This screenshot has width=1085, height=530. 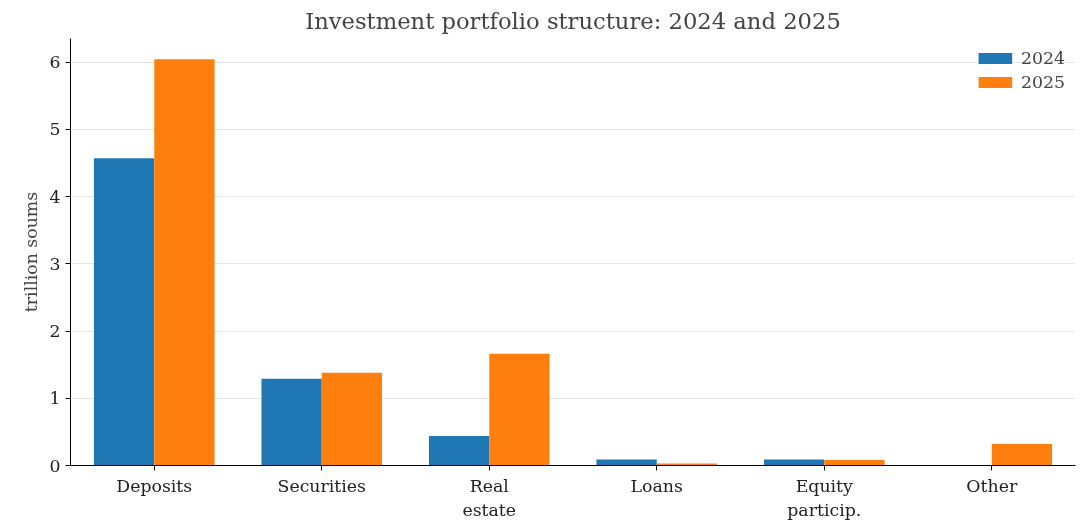 What do you see at coordinates (31, 252) in the screenshot?
I see `y-axis-title: trillion soums` at bounding box center [31, 252].